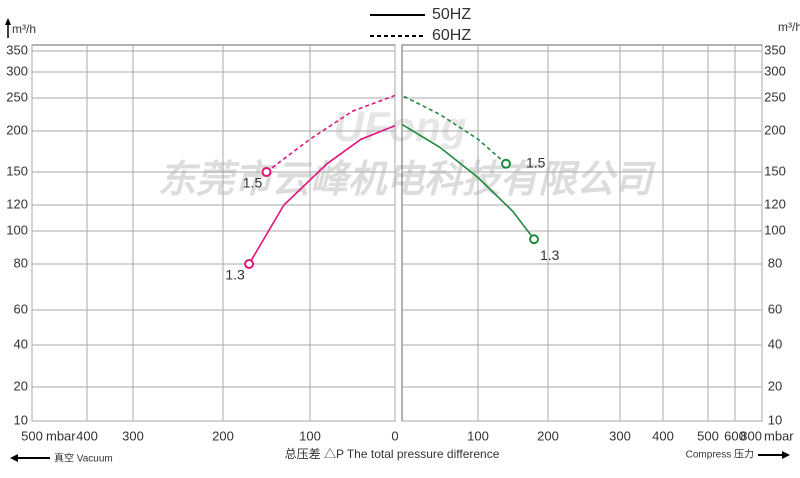 The width and height of the screenshot is (800, 478). What do you see at coordinates (720, 454) in the screenshot?
I see `direction-label: Compress 压力` at bounding box center [720, 454].